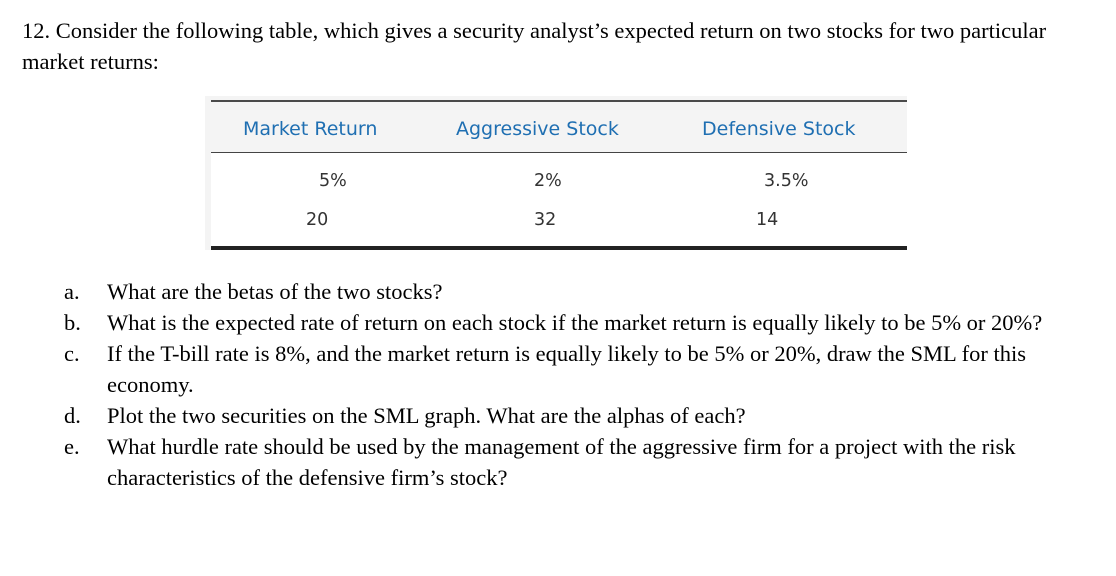 The height and width of the screenshot is (576, 1116). Describe the element at coordinates (558, 291) in the screenshot. I see `question-item: a. What are the betas of the two stocks?` at that location.